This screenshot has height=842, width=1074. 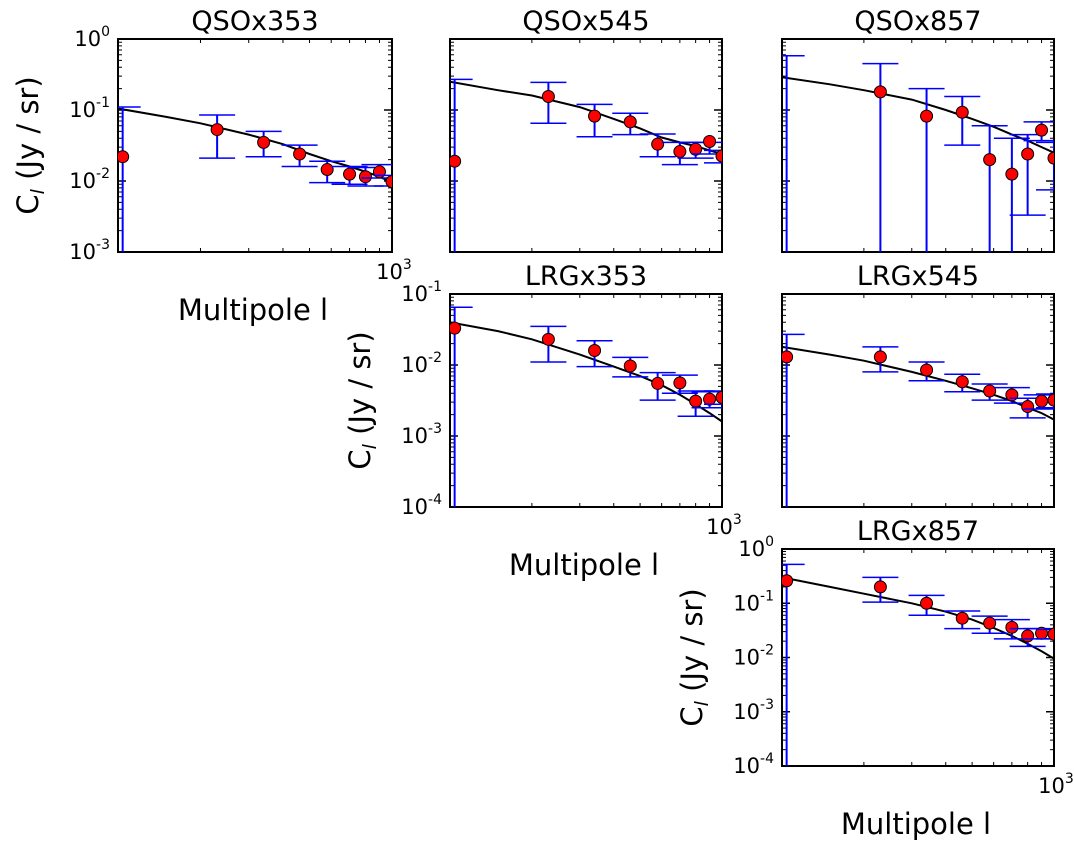 What do you see at coordinates (585, 21) in the screenshot?
I see `panel-title: QSOx545` at bounding box center [585, 21].